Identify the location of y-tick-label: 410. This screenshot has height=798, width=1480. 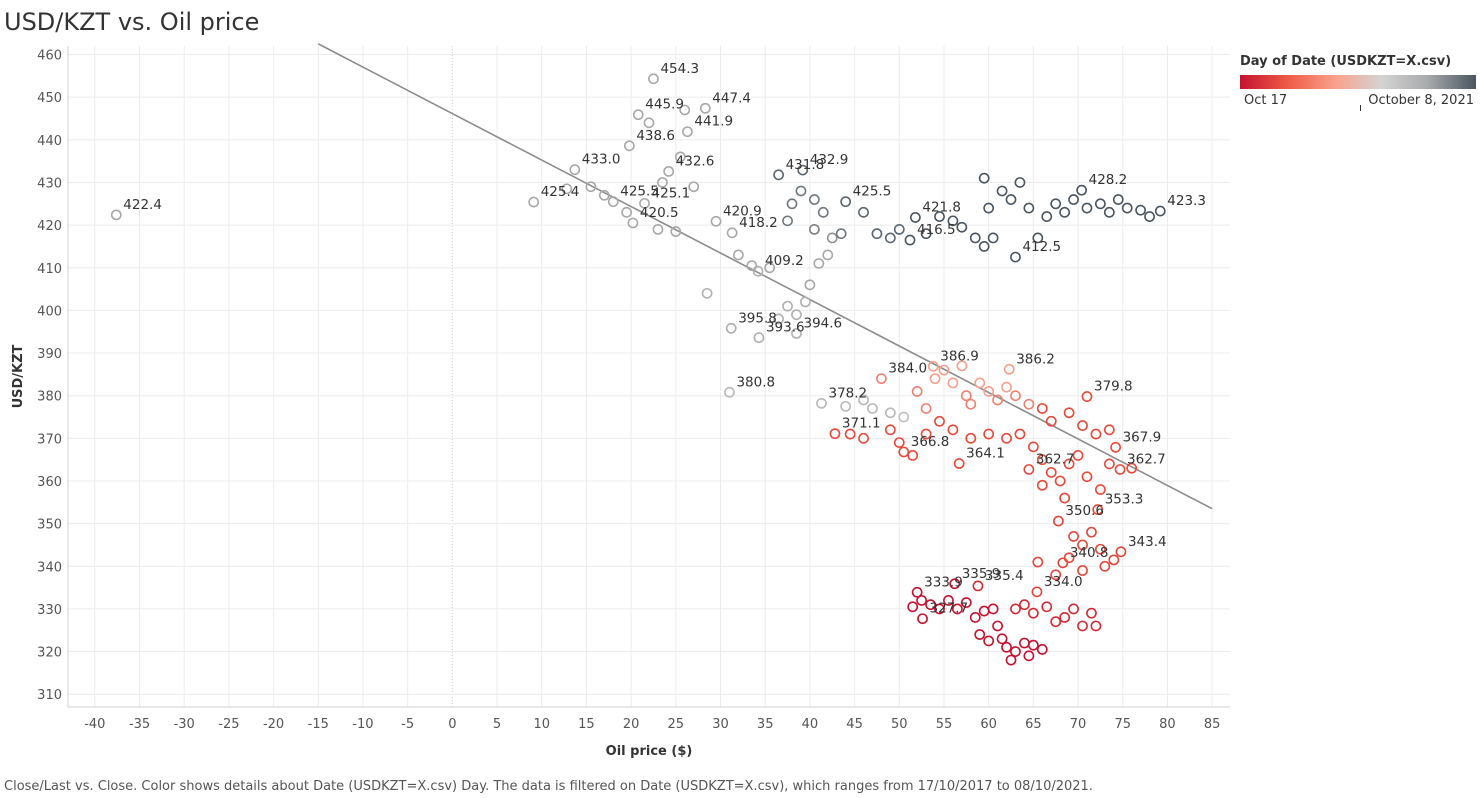
(49, 269).